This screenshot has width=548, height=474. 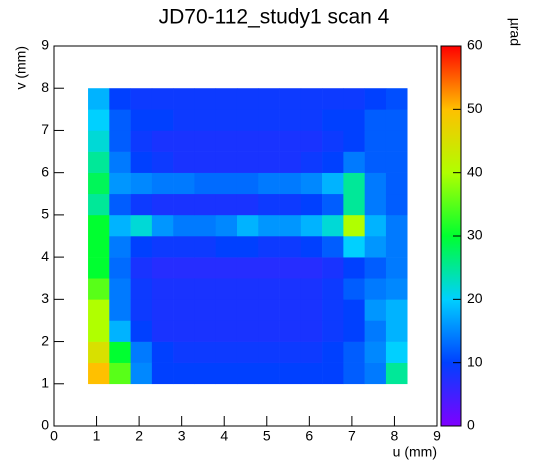 I want to click on y-tick-label: 8, so click(x=45, y=87).